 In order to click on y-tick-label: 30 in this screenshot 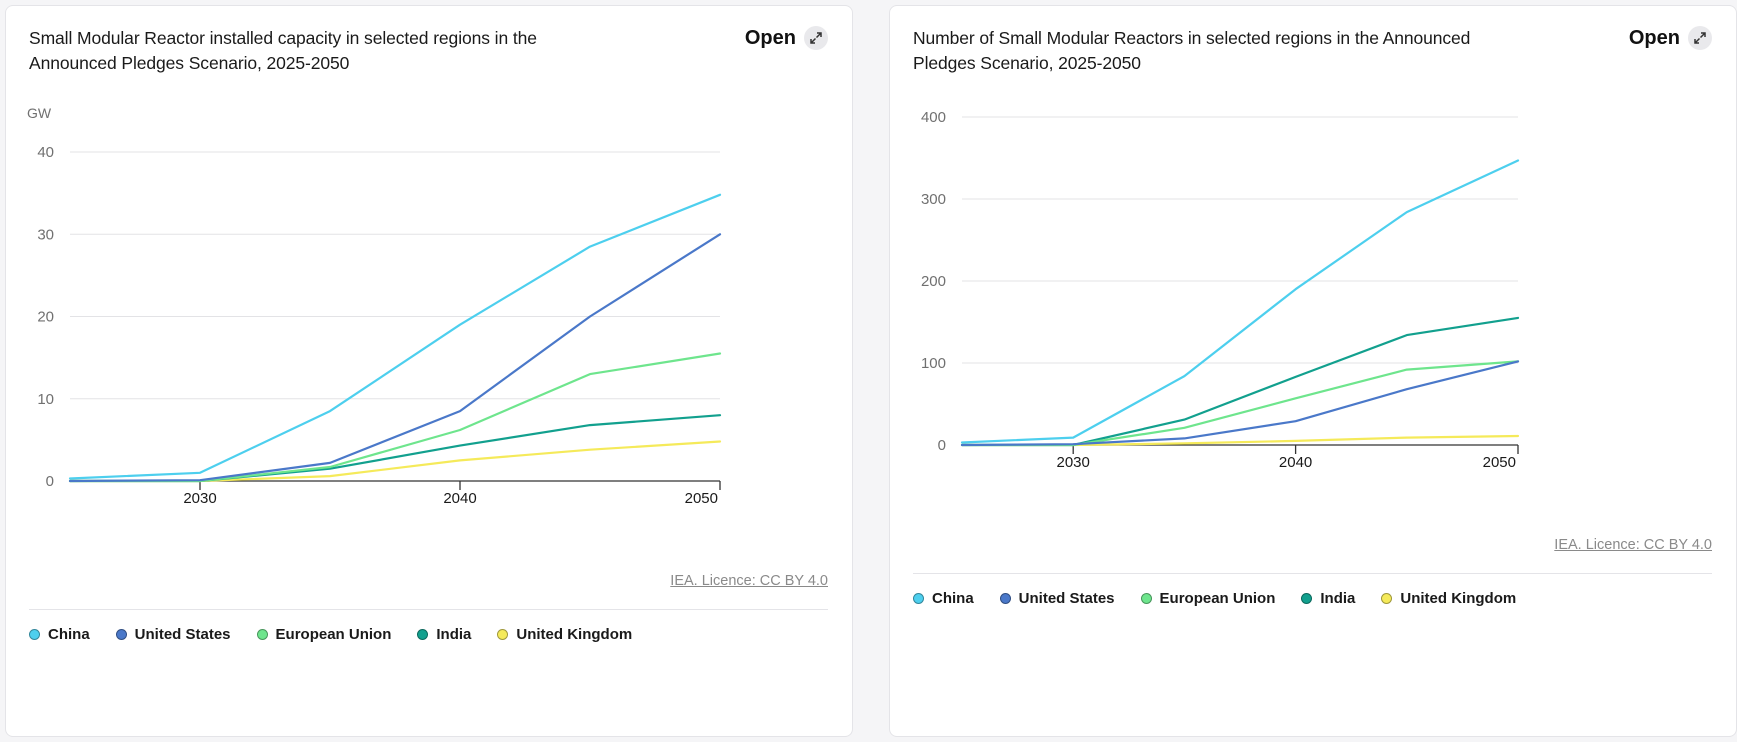, I will do `click(45, 234)`.